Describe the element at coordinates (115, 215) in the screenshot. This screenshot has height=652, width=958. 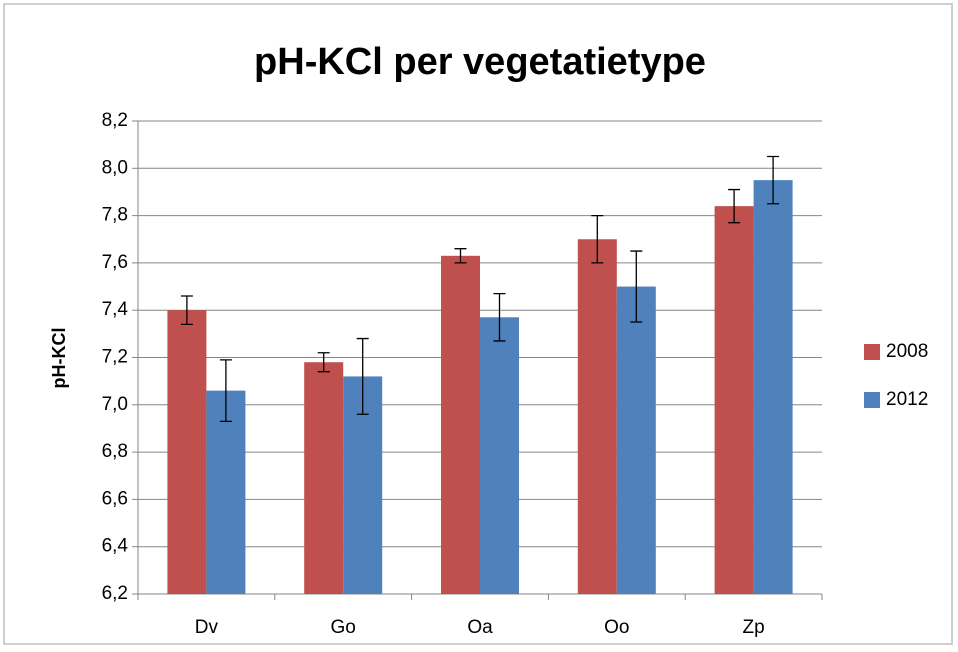
I see `y-tick-label: 7,8` at that location.